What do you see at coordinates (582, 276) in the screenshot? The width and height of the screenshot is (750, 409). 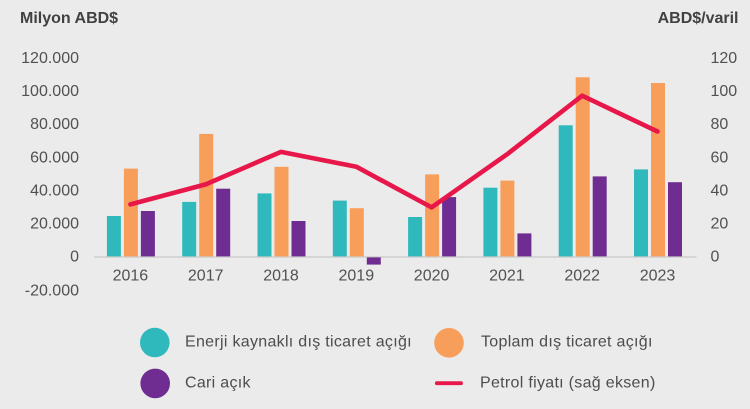 I see `svg-text: 2022` at bounding box center [582, 276].